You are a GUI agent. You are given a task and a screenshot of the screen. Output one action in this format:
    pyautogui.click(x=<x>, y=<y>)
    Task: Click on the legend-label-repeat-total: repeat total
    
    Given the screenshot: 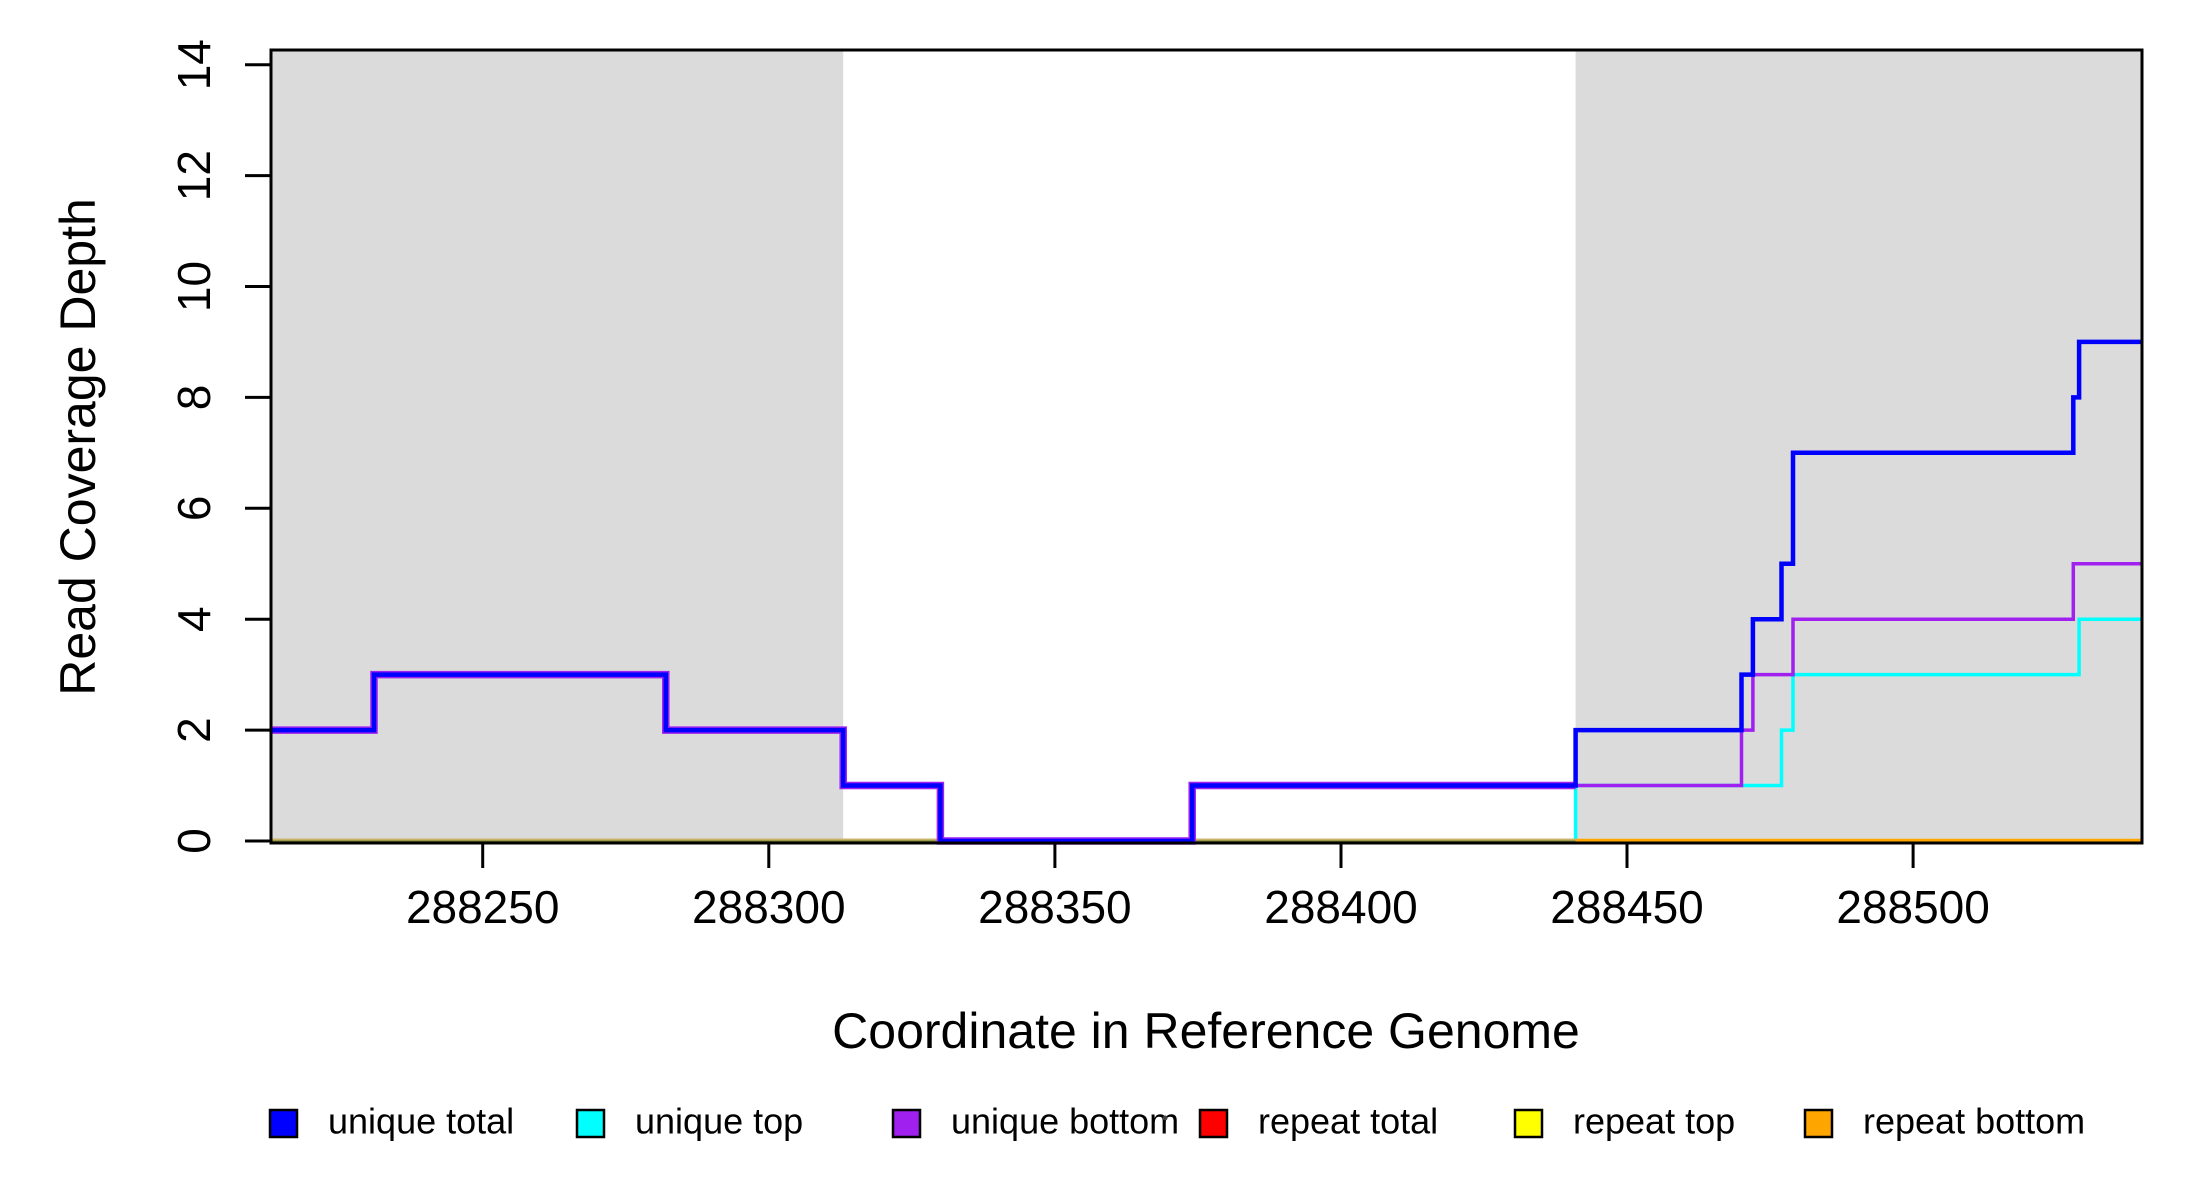 What is the action you would take?
    pyautogui.click(x=1348, y=1121)
    